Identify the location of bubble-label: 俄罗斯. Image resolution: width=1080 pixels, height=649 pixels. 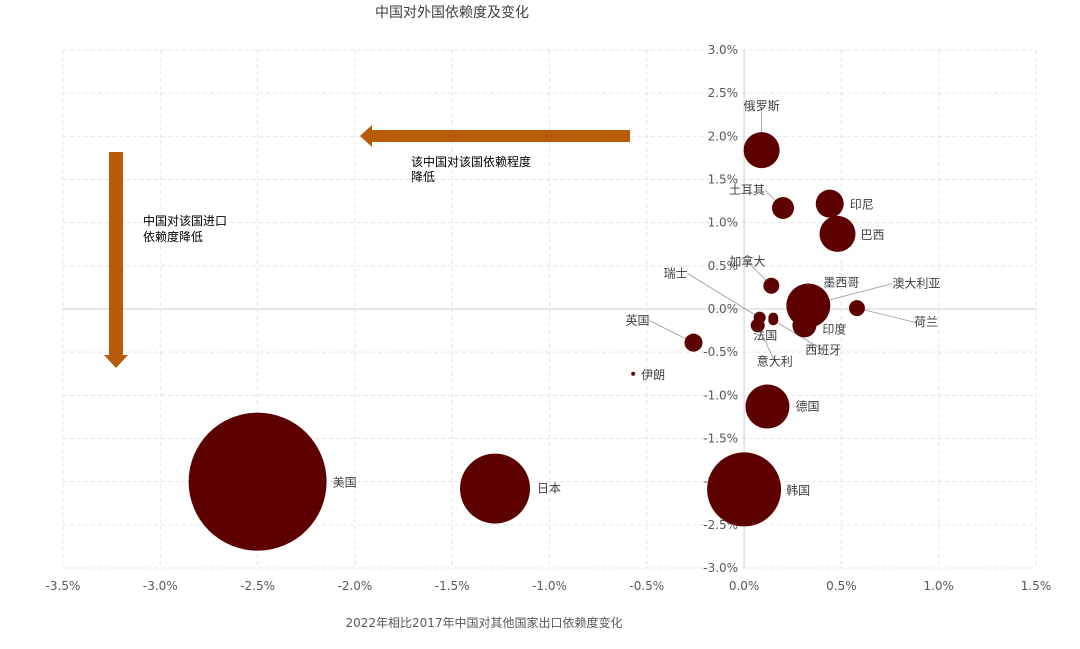
(762, 106).